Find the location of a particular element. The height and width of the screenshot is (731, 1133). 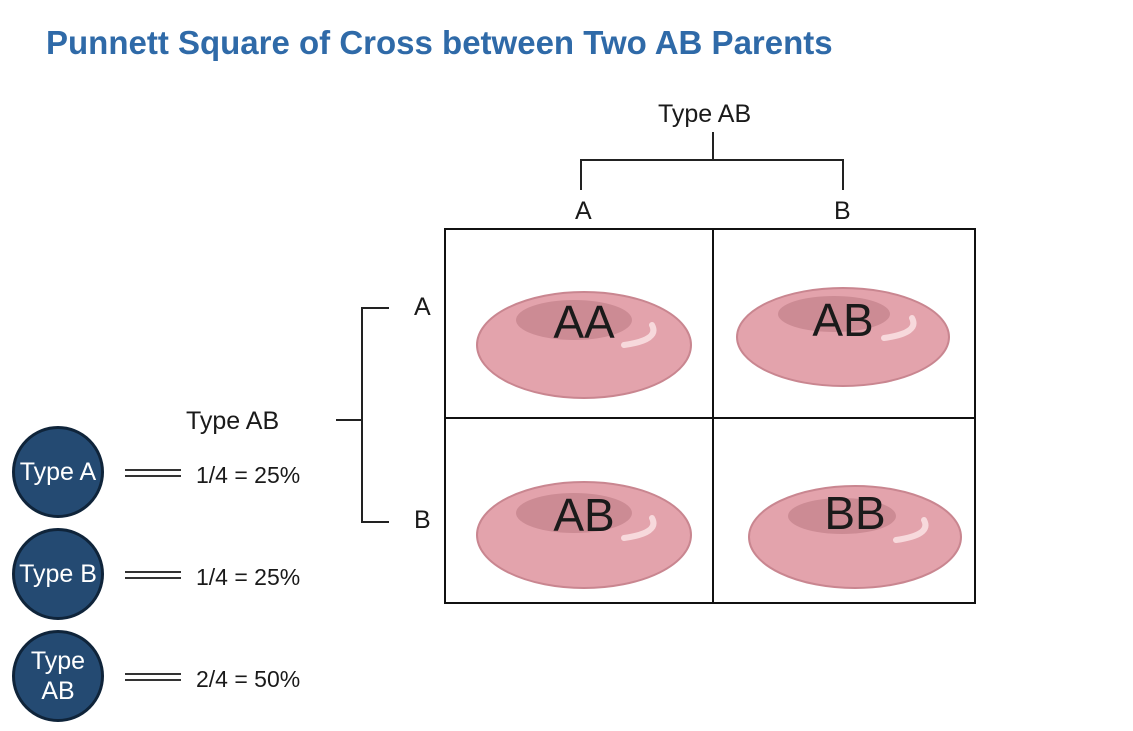

genotype-ab-bottom: AB is located at coordinates (584, 515).